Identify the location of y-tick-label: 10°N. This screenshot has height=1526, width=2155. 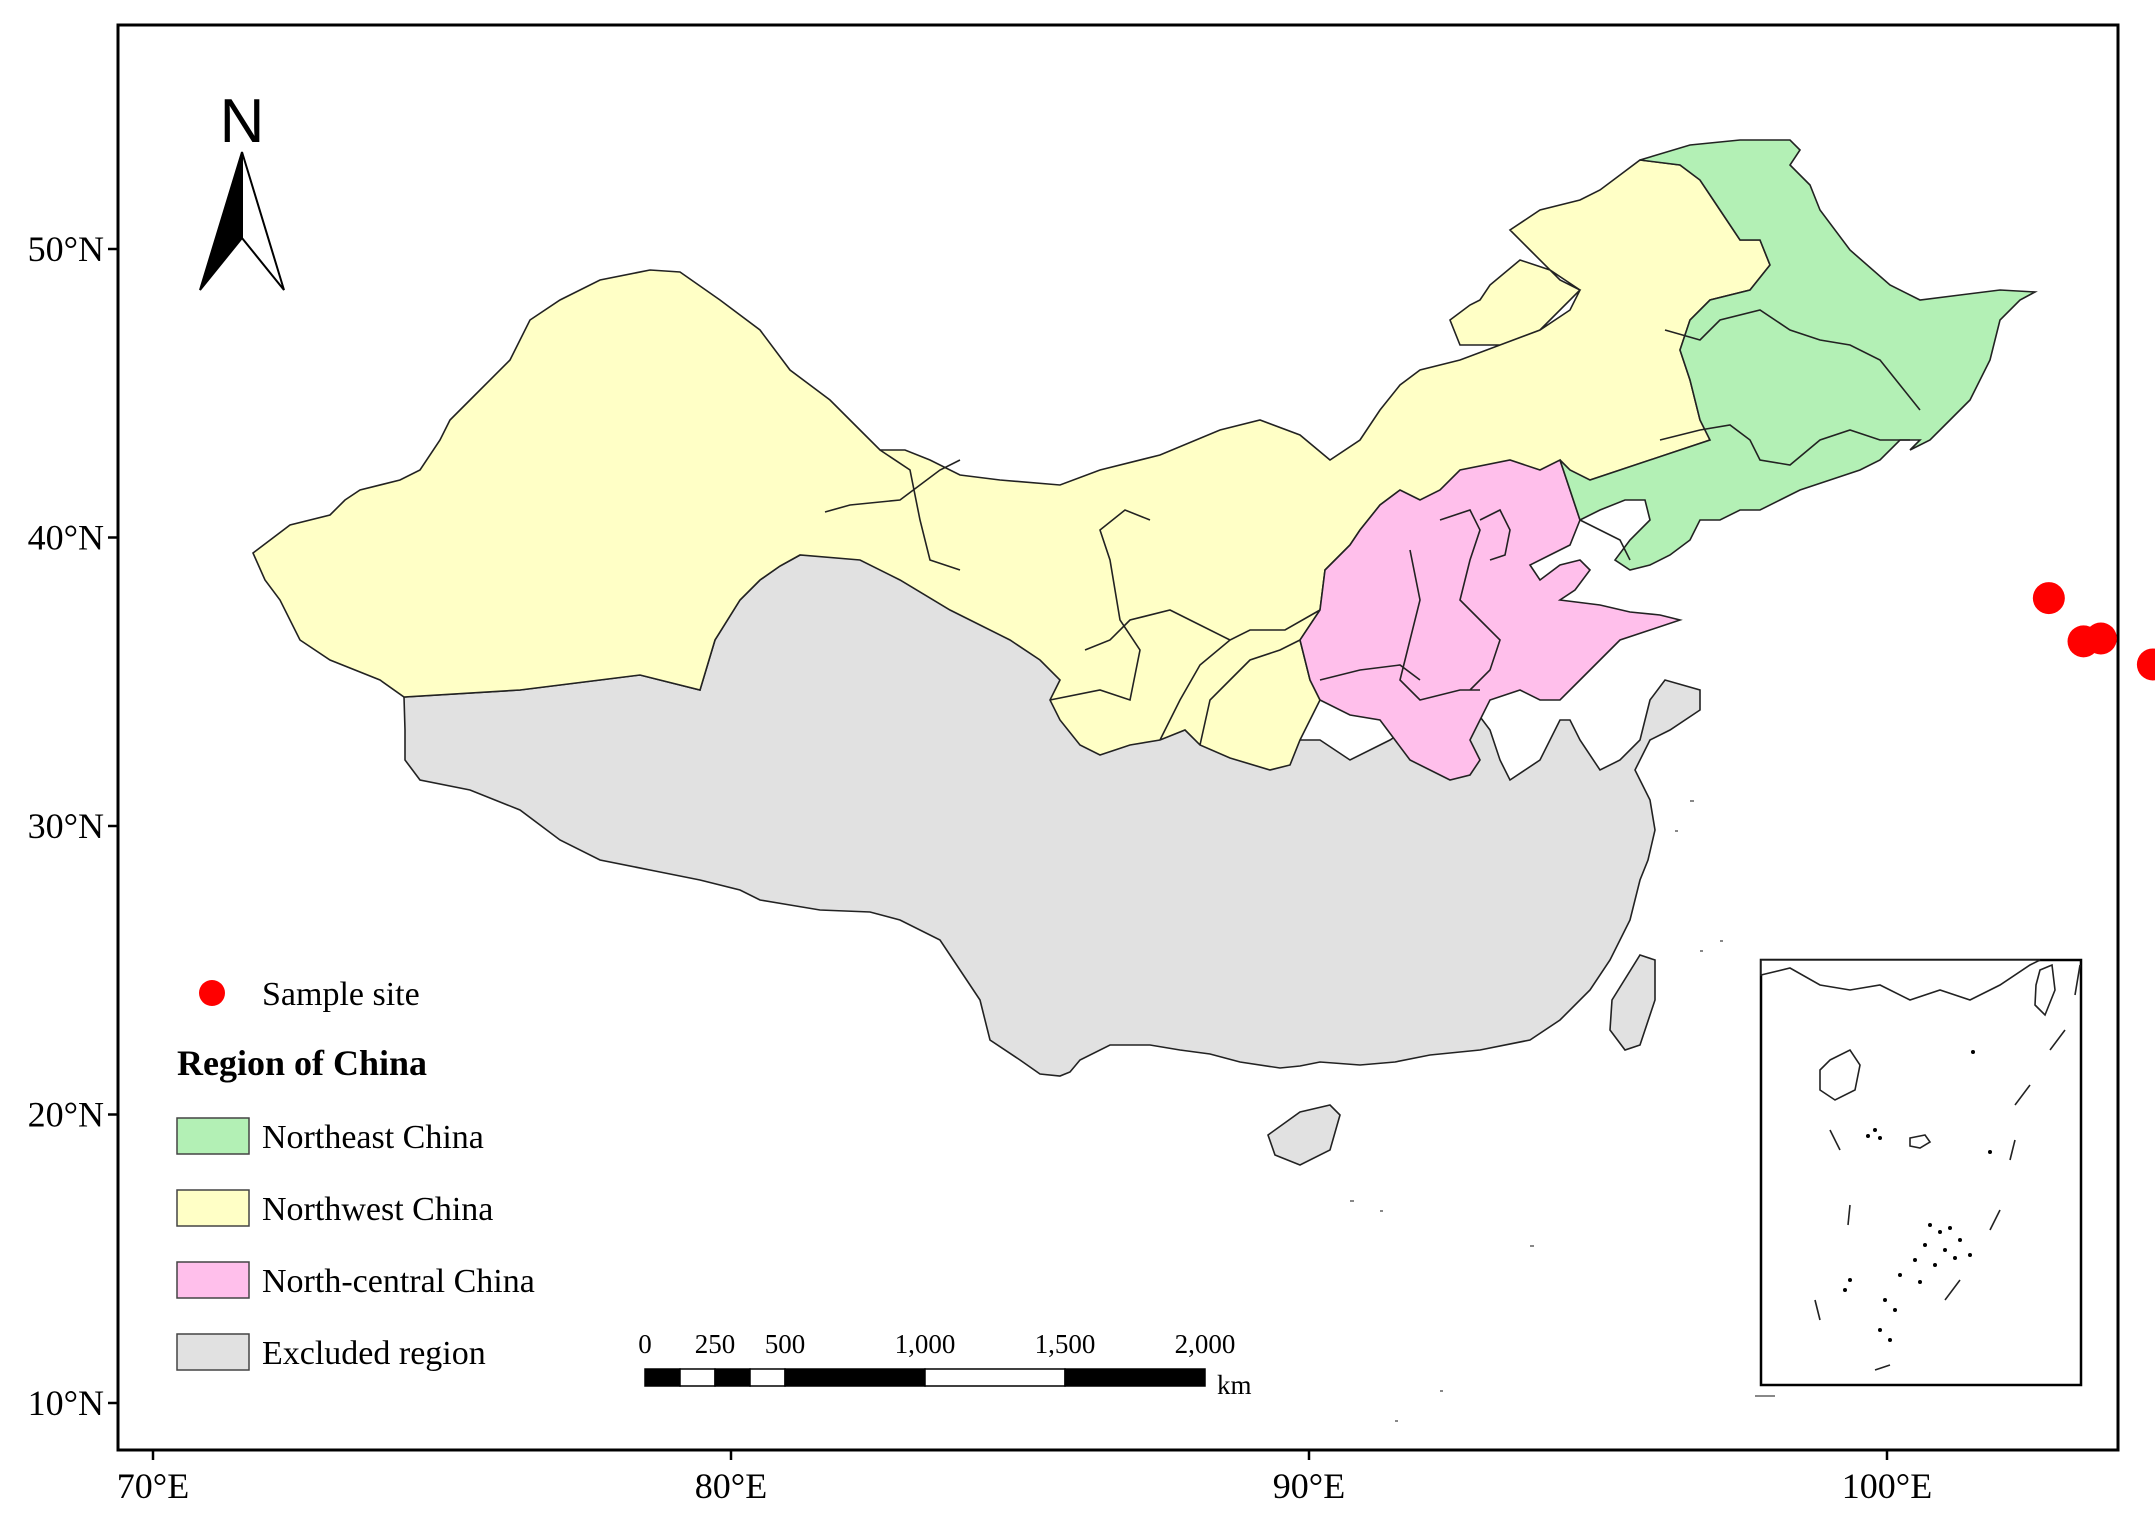
(66, 1403).